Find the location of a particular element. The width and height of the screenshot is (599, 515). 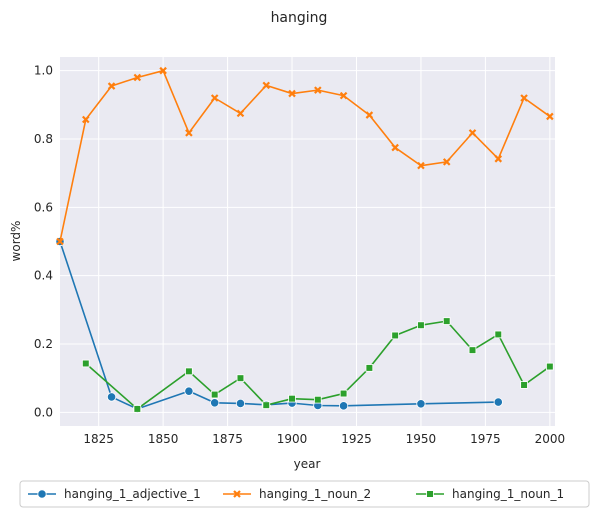

legend-label: hanging_1_adjective_1 is located at coordinates (132, 494).